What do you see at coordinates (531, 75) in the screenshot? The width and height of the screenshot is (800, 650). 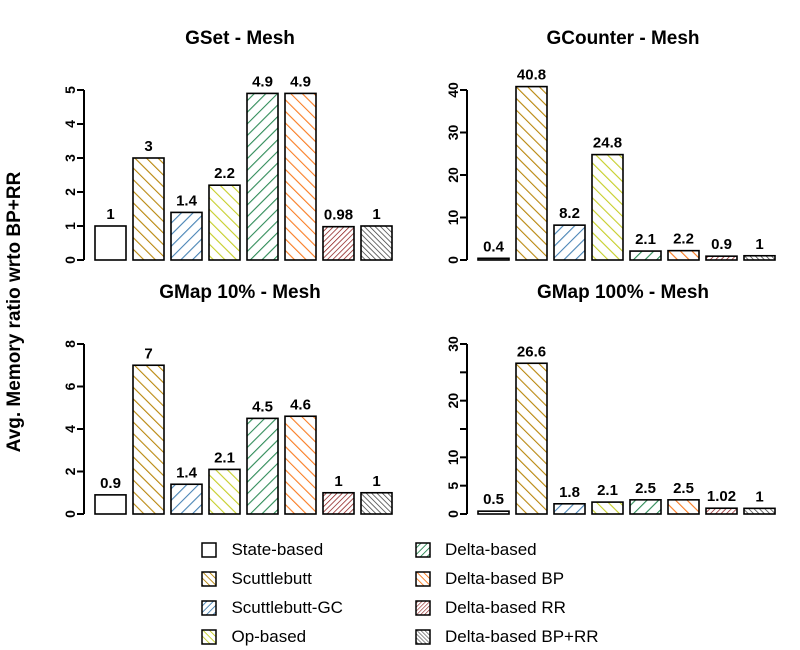 I see `bar-value-label: 40.8` at bounding box center [531, 75].